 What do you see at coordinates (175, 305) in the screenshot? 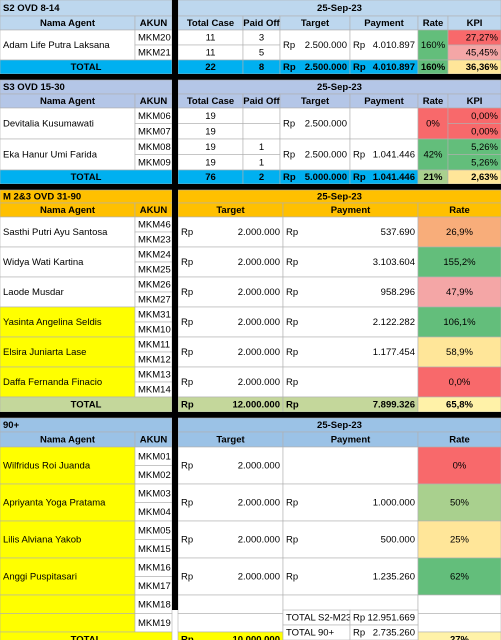
I see `vertical-divider` at bounding box center [175, 305].